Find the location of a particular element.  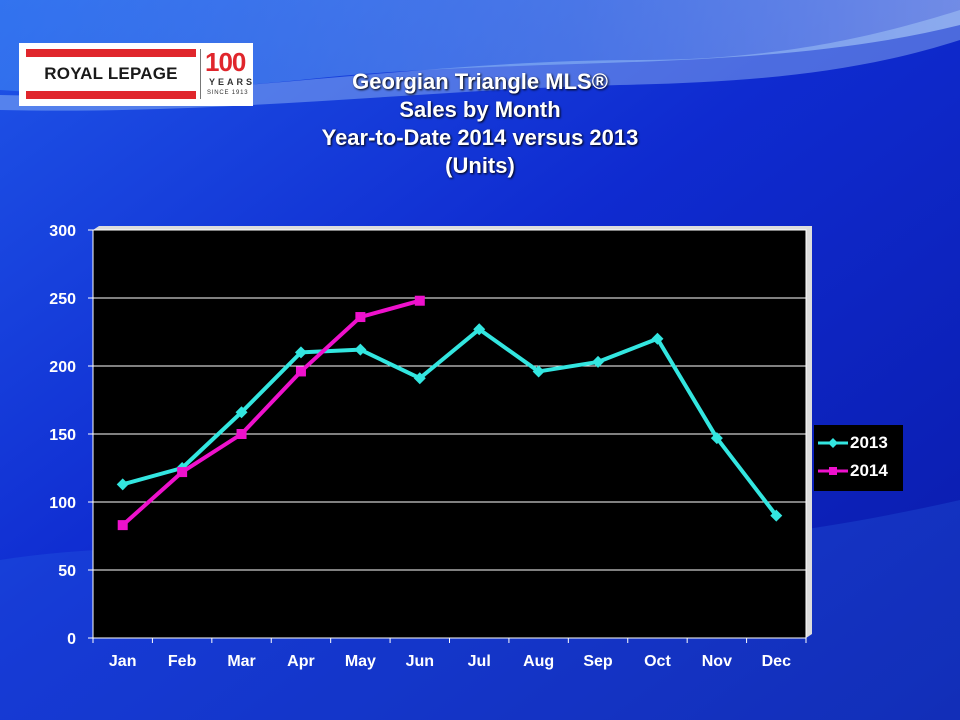

y-tick-label-150: 150 is located at coordinates (62, 435).